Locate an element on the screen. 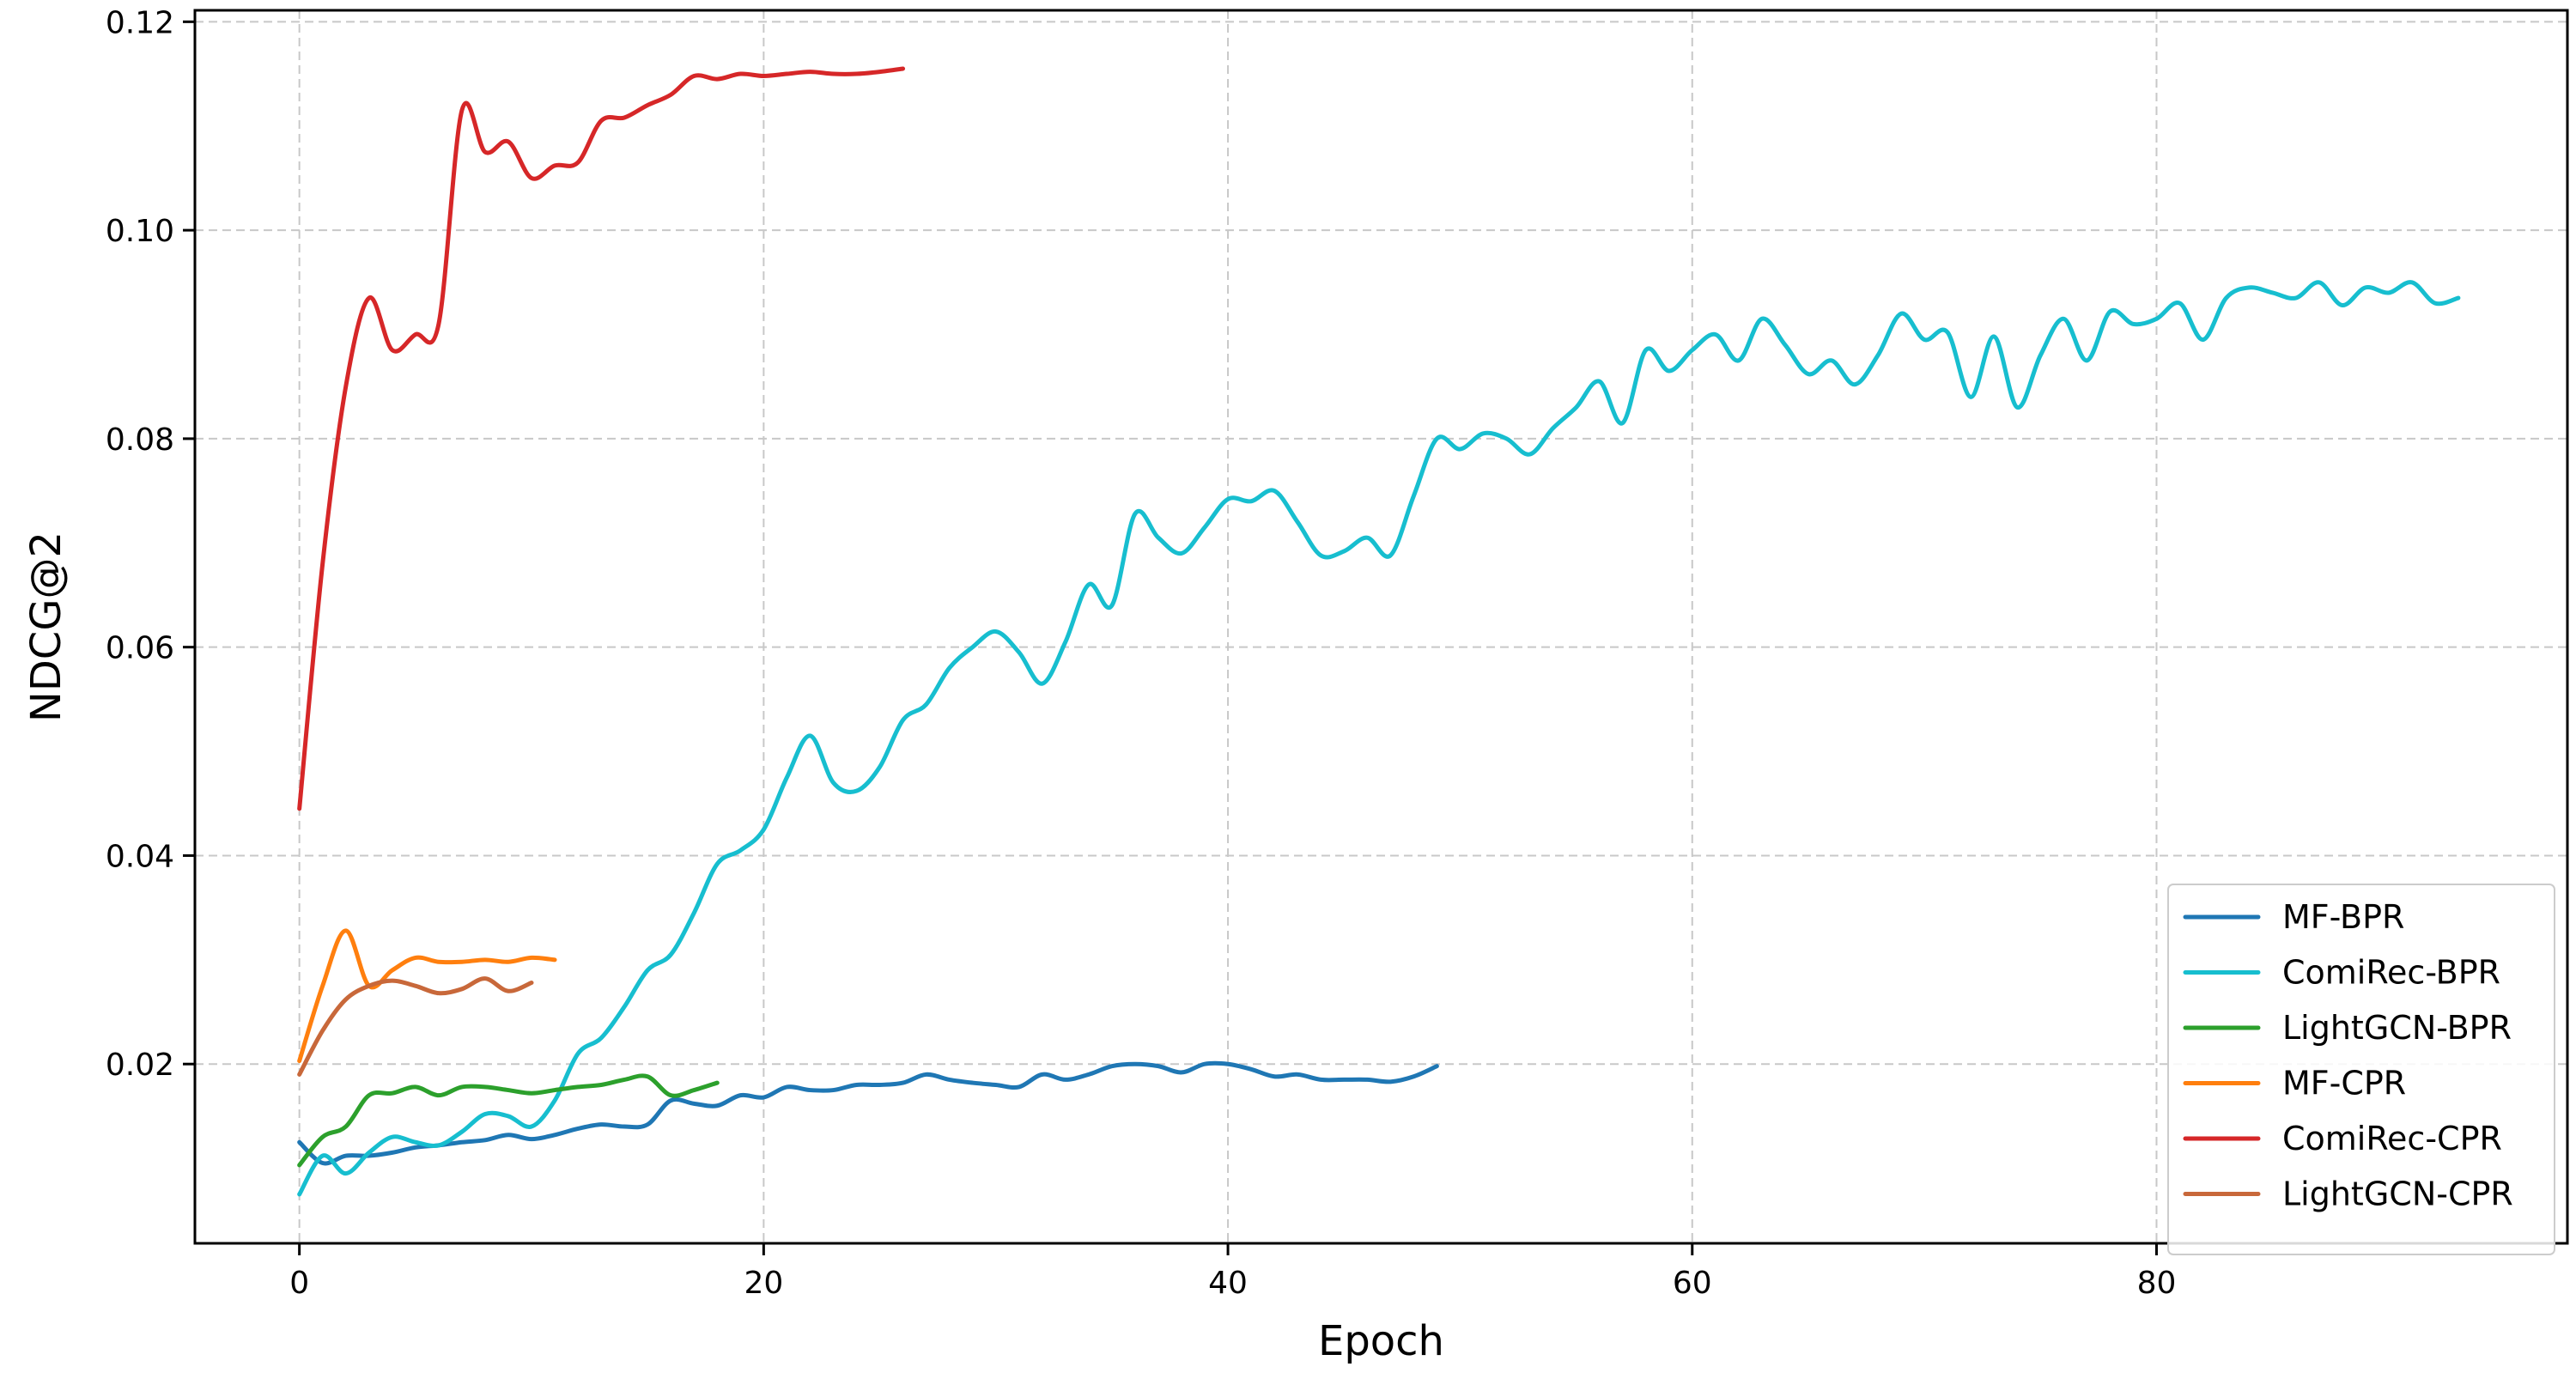 Image resolution: width=2576 pixels, height=1391 pixels. y-axis-ticks: 0.02 0.04 0.06 0.08 0.10 0.12 is located at coordinates (150, 544).